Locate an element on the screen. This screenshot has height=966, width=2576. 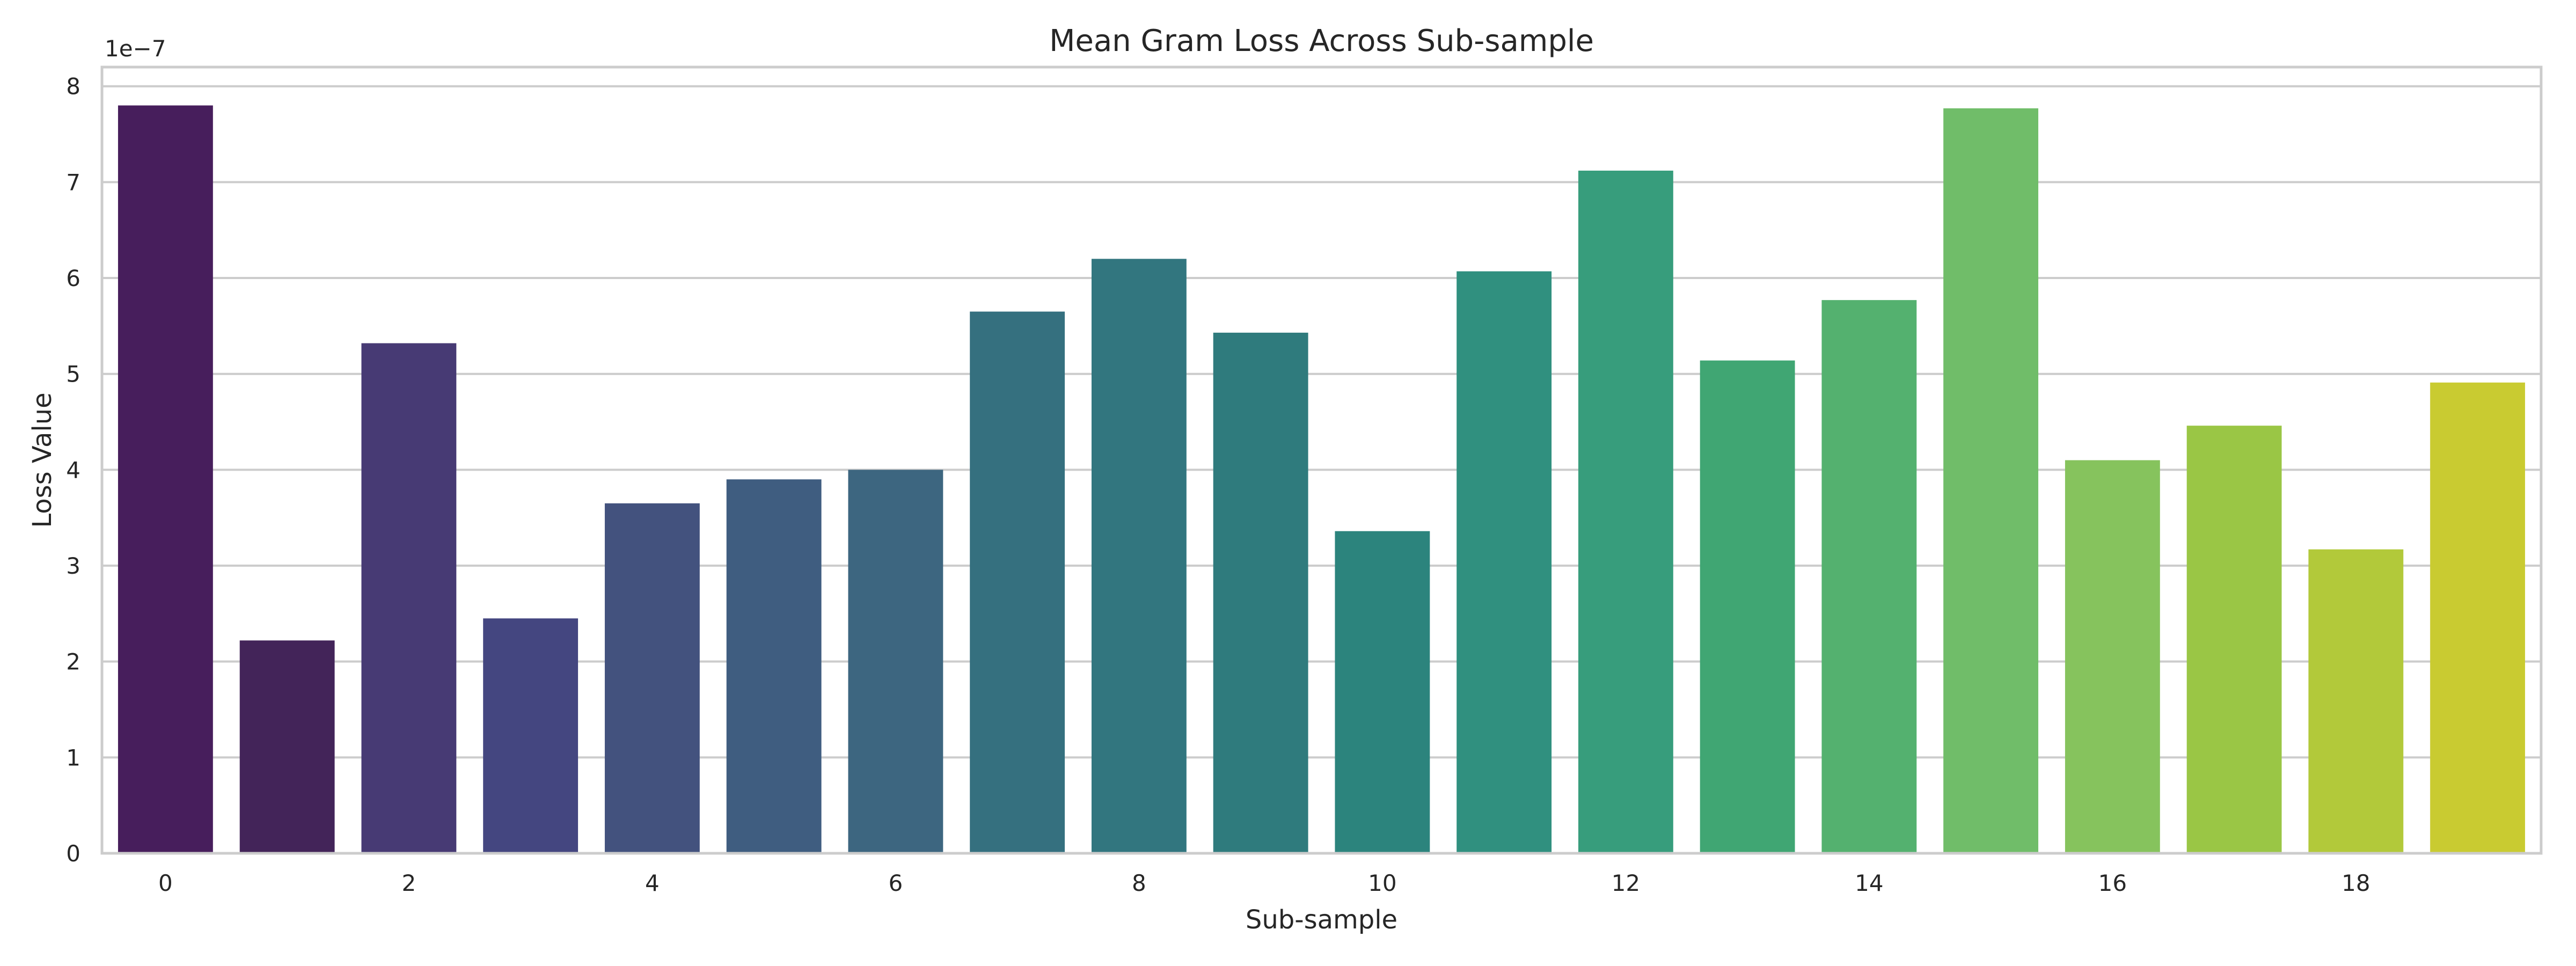
x-tick-label: 6 is located at coordinates (896, 883).